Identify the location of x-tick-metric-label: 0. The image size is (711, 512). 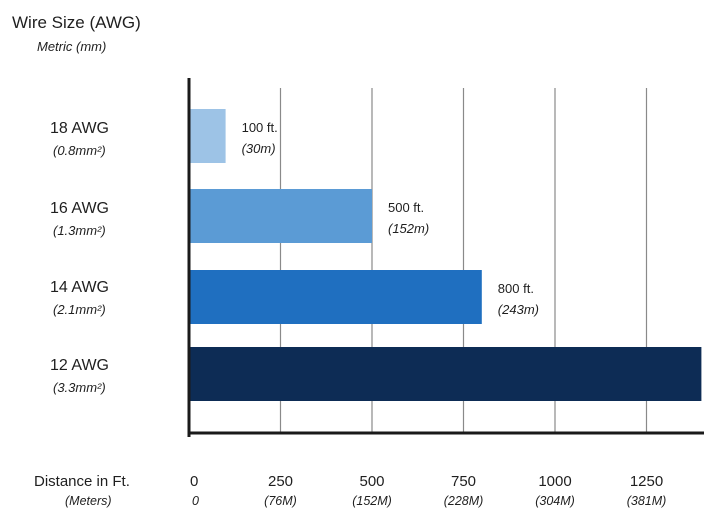
(195, 501).